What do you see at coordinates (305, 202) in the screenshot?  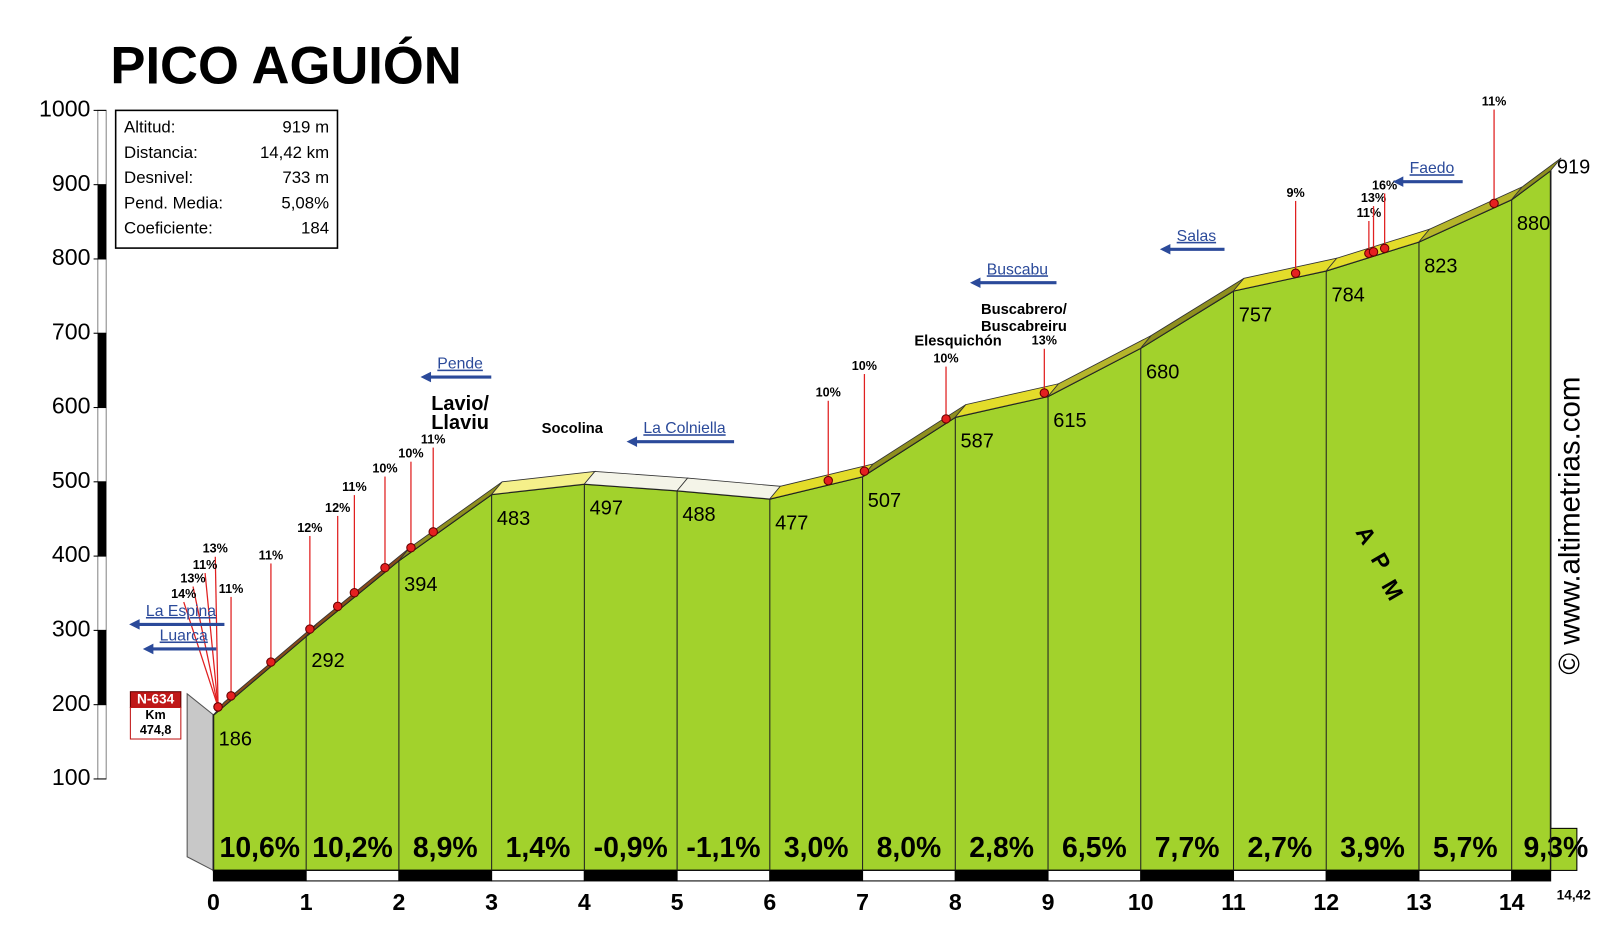 I see `info-value: 5,08%` at bounding box center [305, 202].